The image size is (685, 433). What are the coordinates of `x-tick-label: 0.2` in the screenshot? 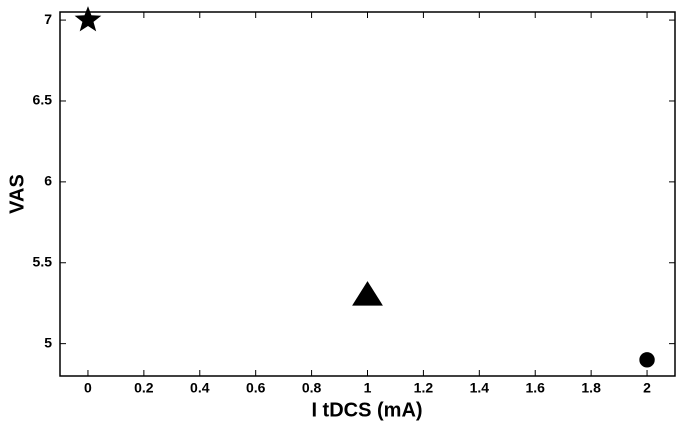 It's located at (144, 388).